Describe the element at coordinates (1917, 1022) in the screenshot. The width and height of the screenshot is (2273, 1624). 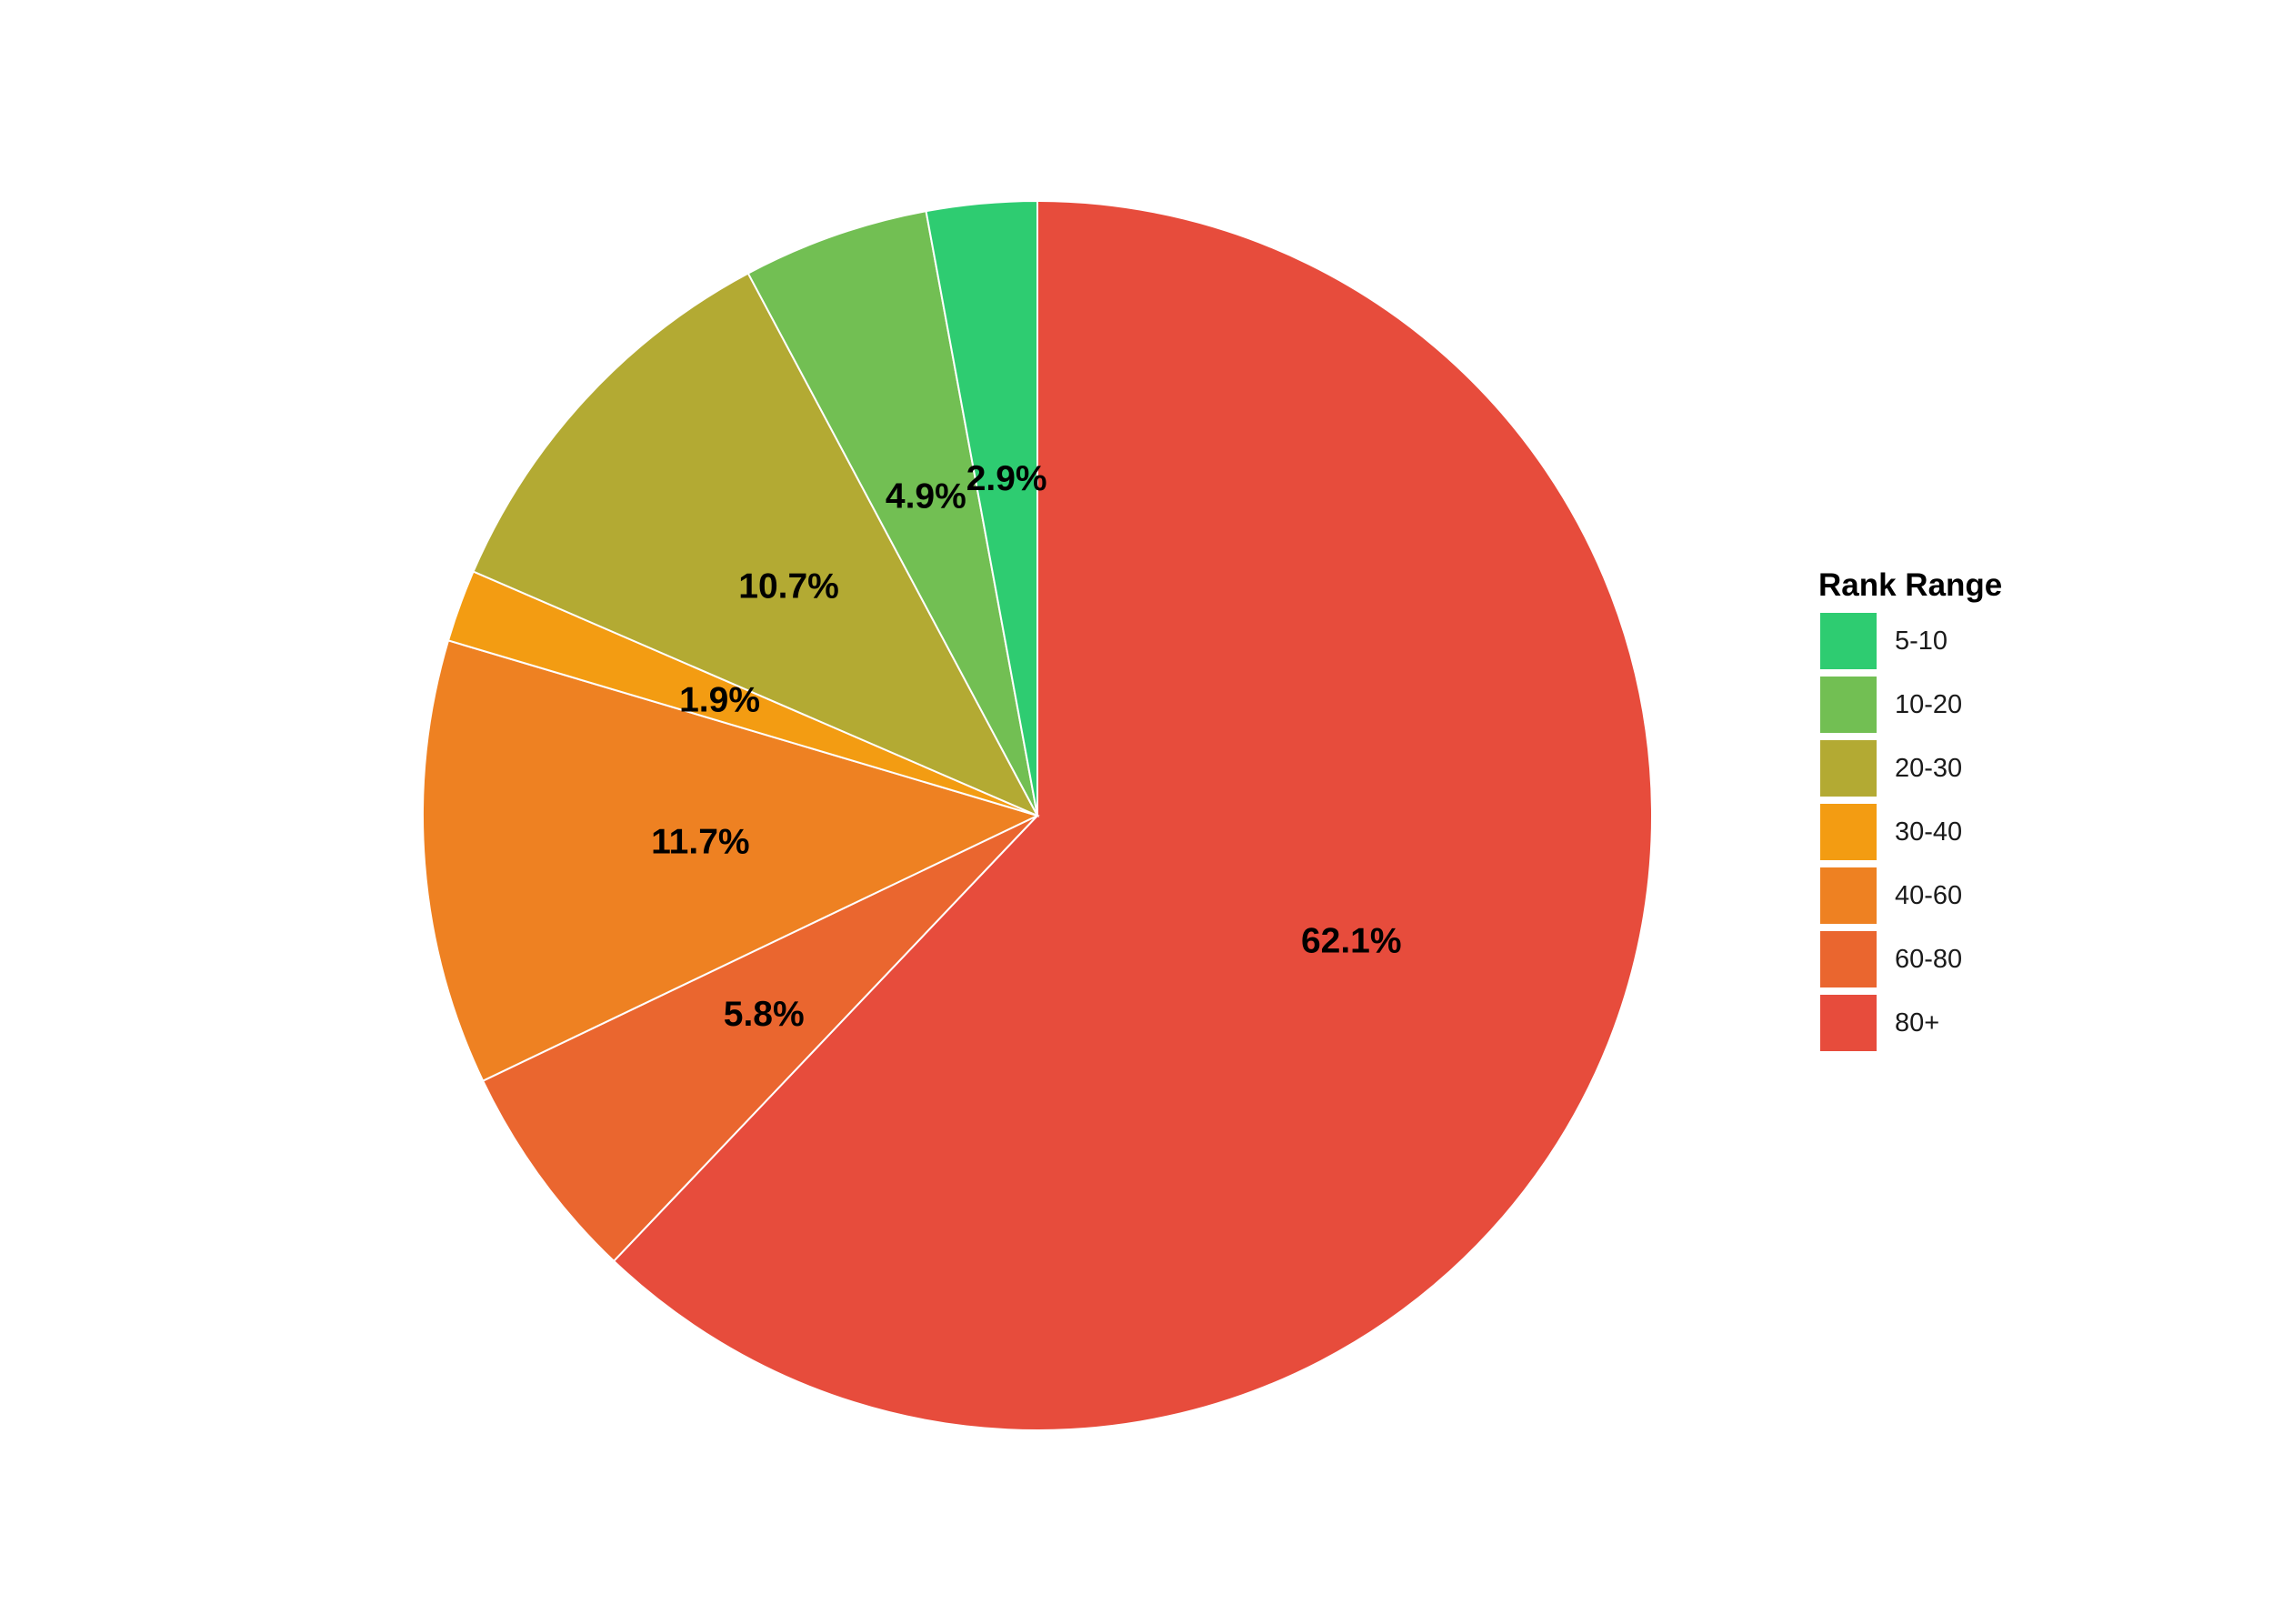
I see `legend-label: 80+` at that location.